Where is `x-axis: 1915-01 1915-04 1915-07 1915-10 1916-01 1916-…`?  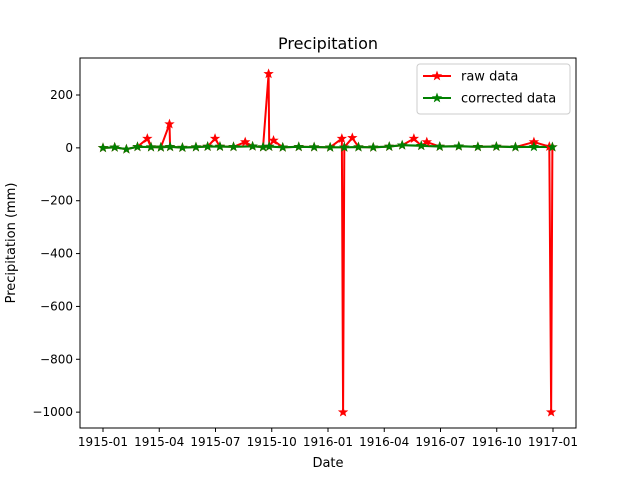 x-axis: 1915-01 1915-04 1915-07 1915-10 1916-01 1916-… is located at coordinates (328, 438).